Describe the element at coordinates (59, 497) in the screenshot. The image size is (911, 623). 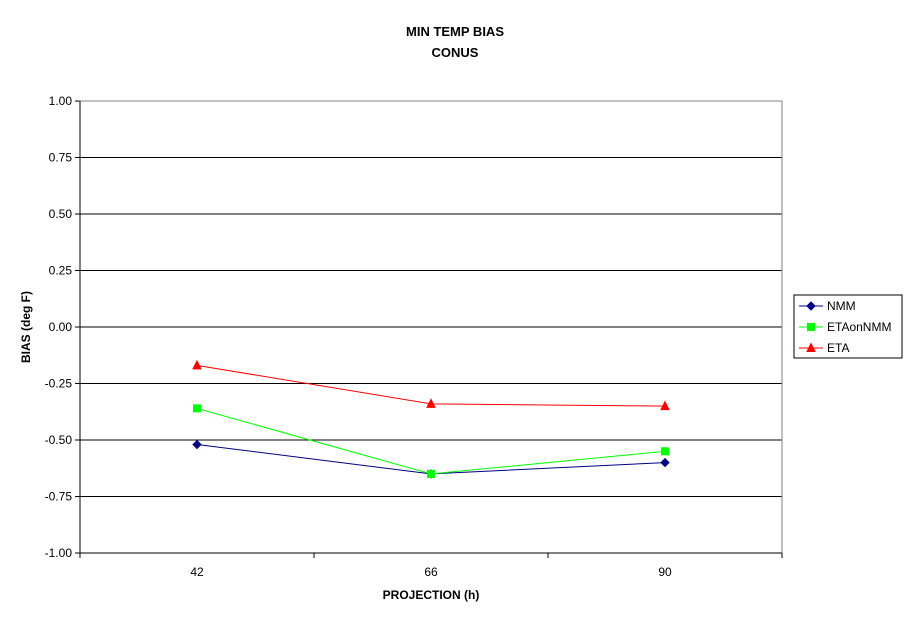
I see `y-tick-label: -0.75` at that location.